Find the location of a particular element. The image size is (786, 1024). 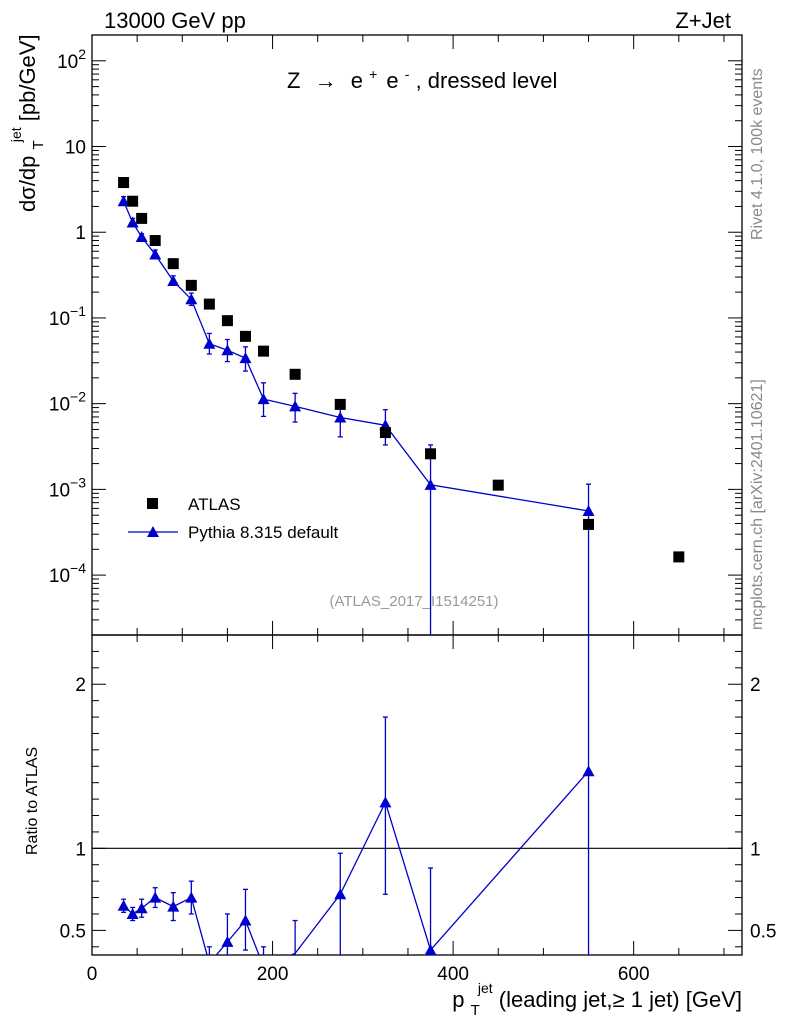

ratio-tick-label-right: 2 is located at coordinates (755, 685).